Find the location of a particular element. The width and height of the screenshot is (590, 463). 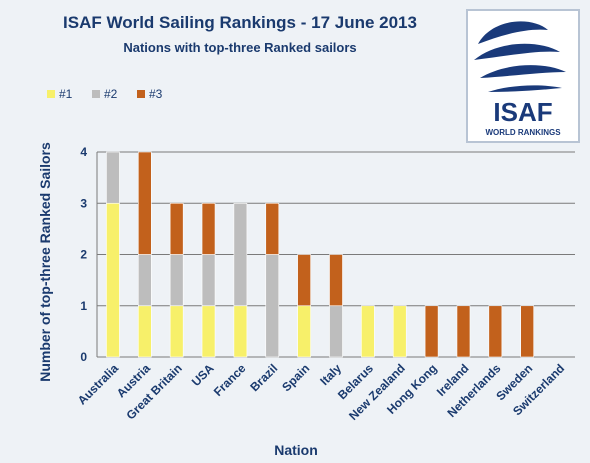

sail-icon is located at coordinates (520, 56).